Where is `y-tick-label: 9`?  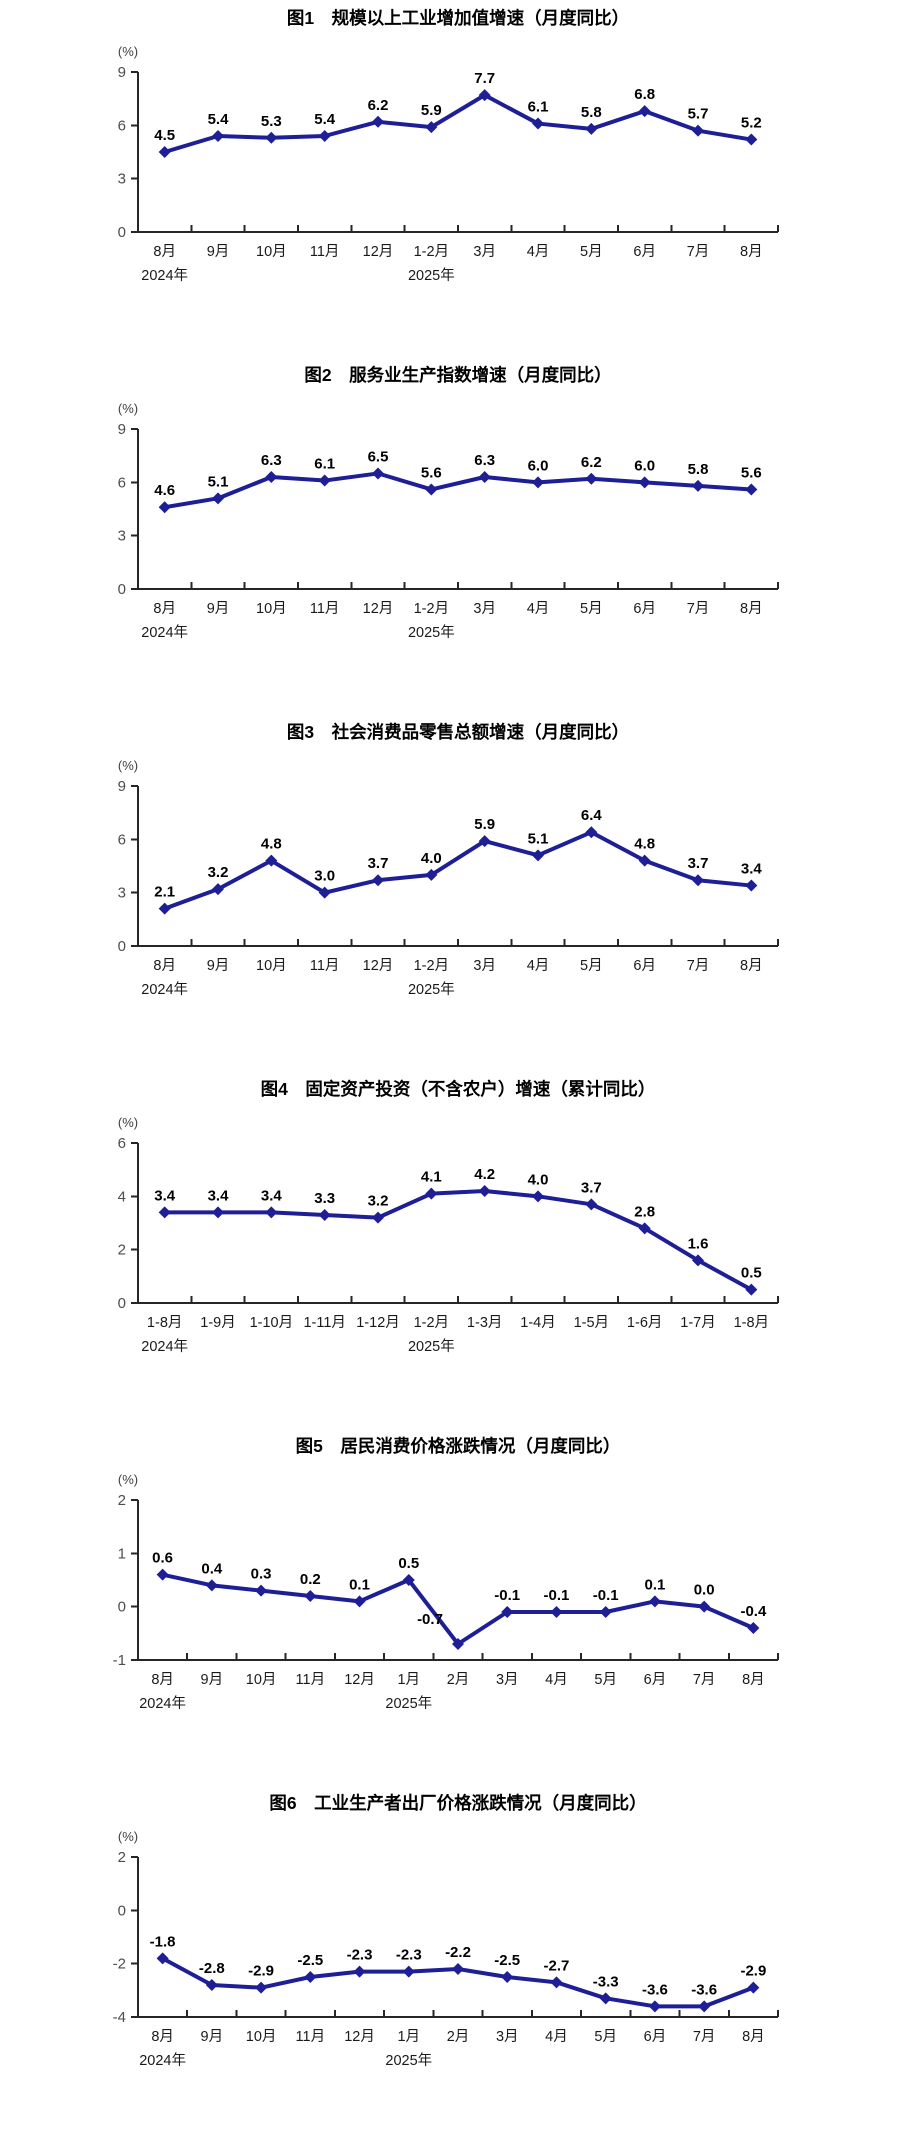
y-tick-label: 9 is located at coordinates (122, 786).